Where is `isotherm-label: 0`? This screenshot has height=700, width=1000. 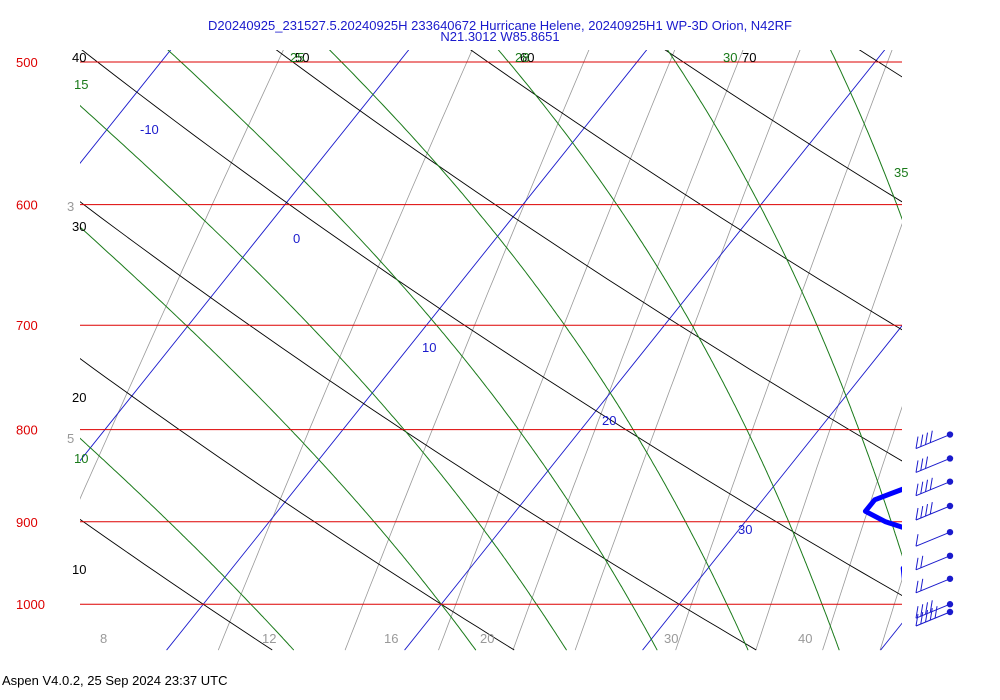
isotherm-label: 0 is located at coordinates (296, 238).